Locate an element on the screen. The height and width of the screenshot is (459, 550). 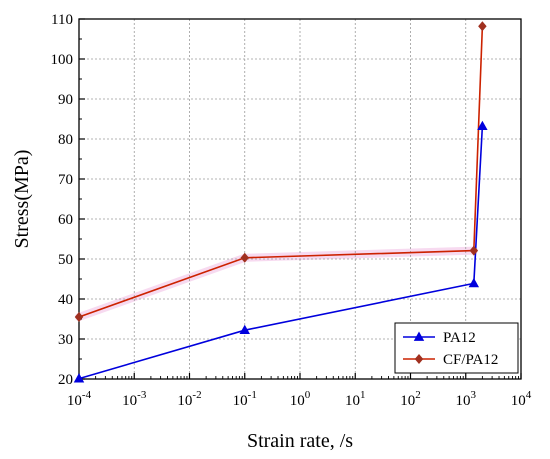
x-tick-label: 10³ is located at coordinates (466, 399).